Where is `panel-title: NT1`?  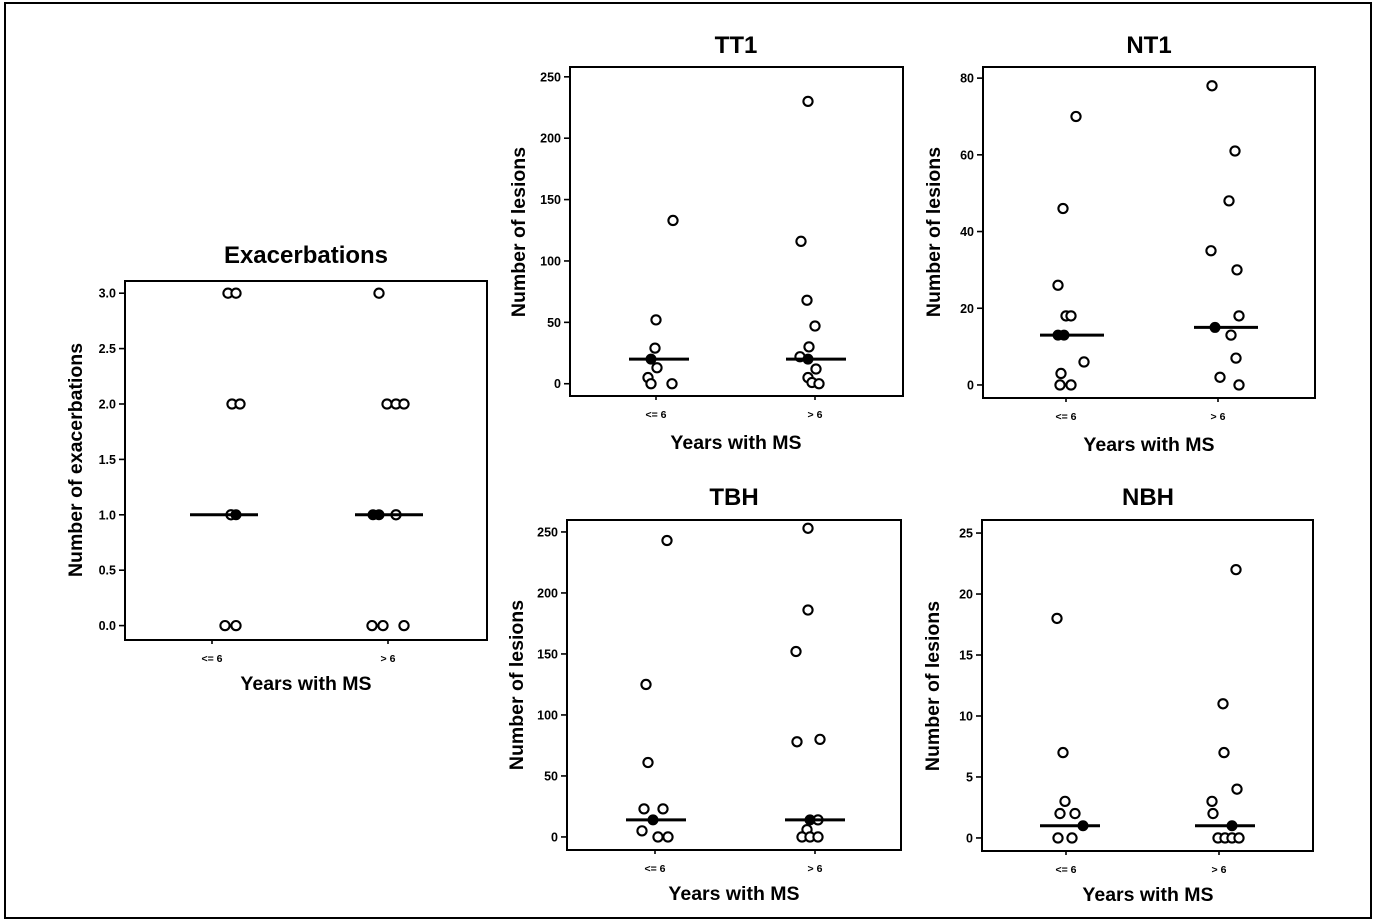 panel-title: NT1 is located at coordinates (1148, 45).